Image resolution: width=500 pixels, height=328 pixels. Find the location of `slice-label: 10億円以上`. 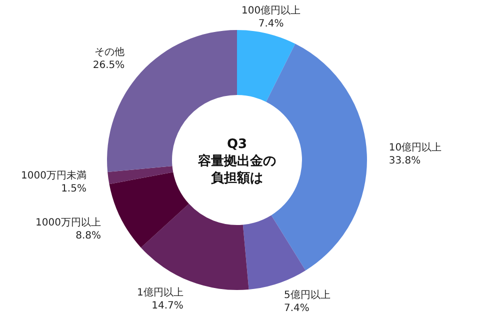

slice-label: 10億円以上 is located at coordinates (415, 148).